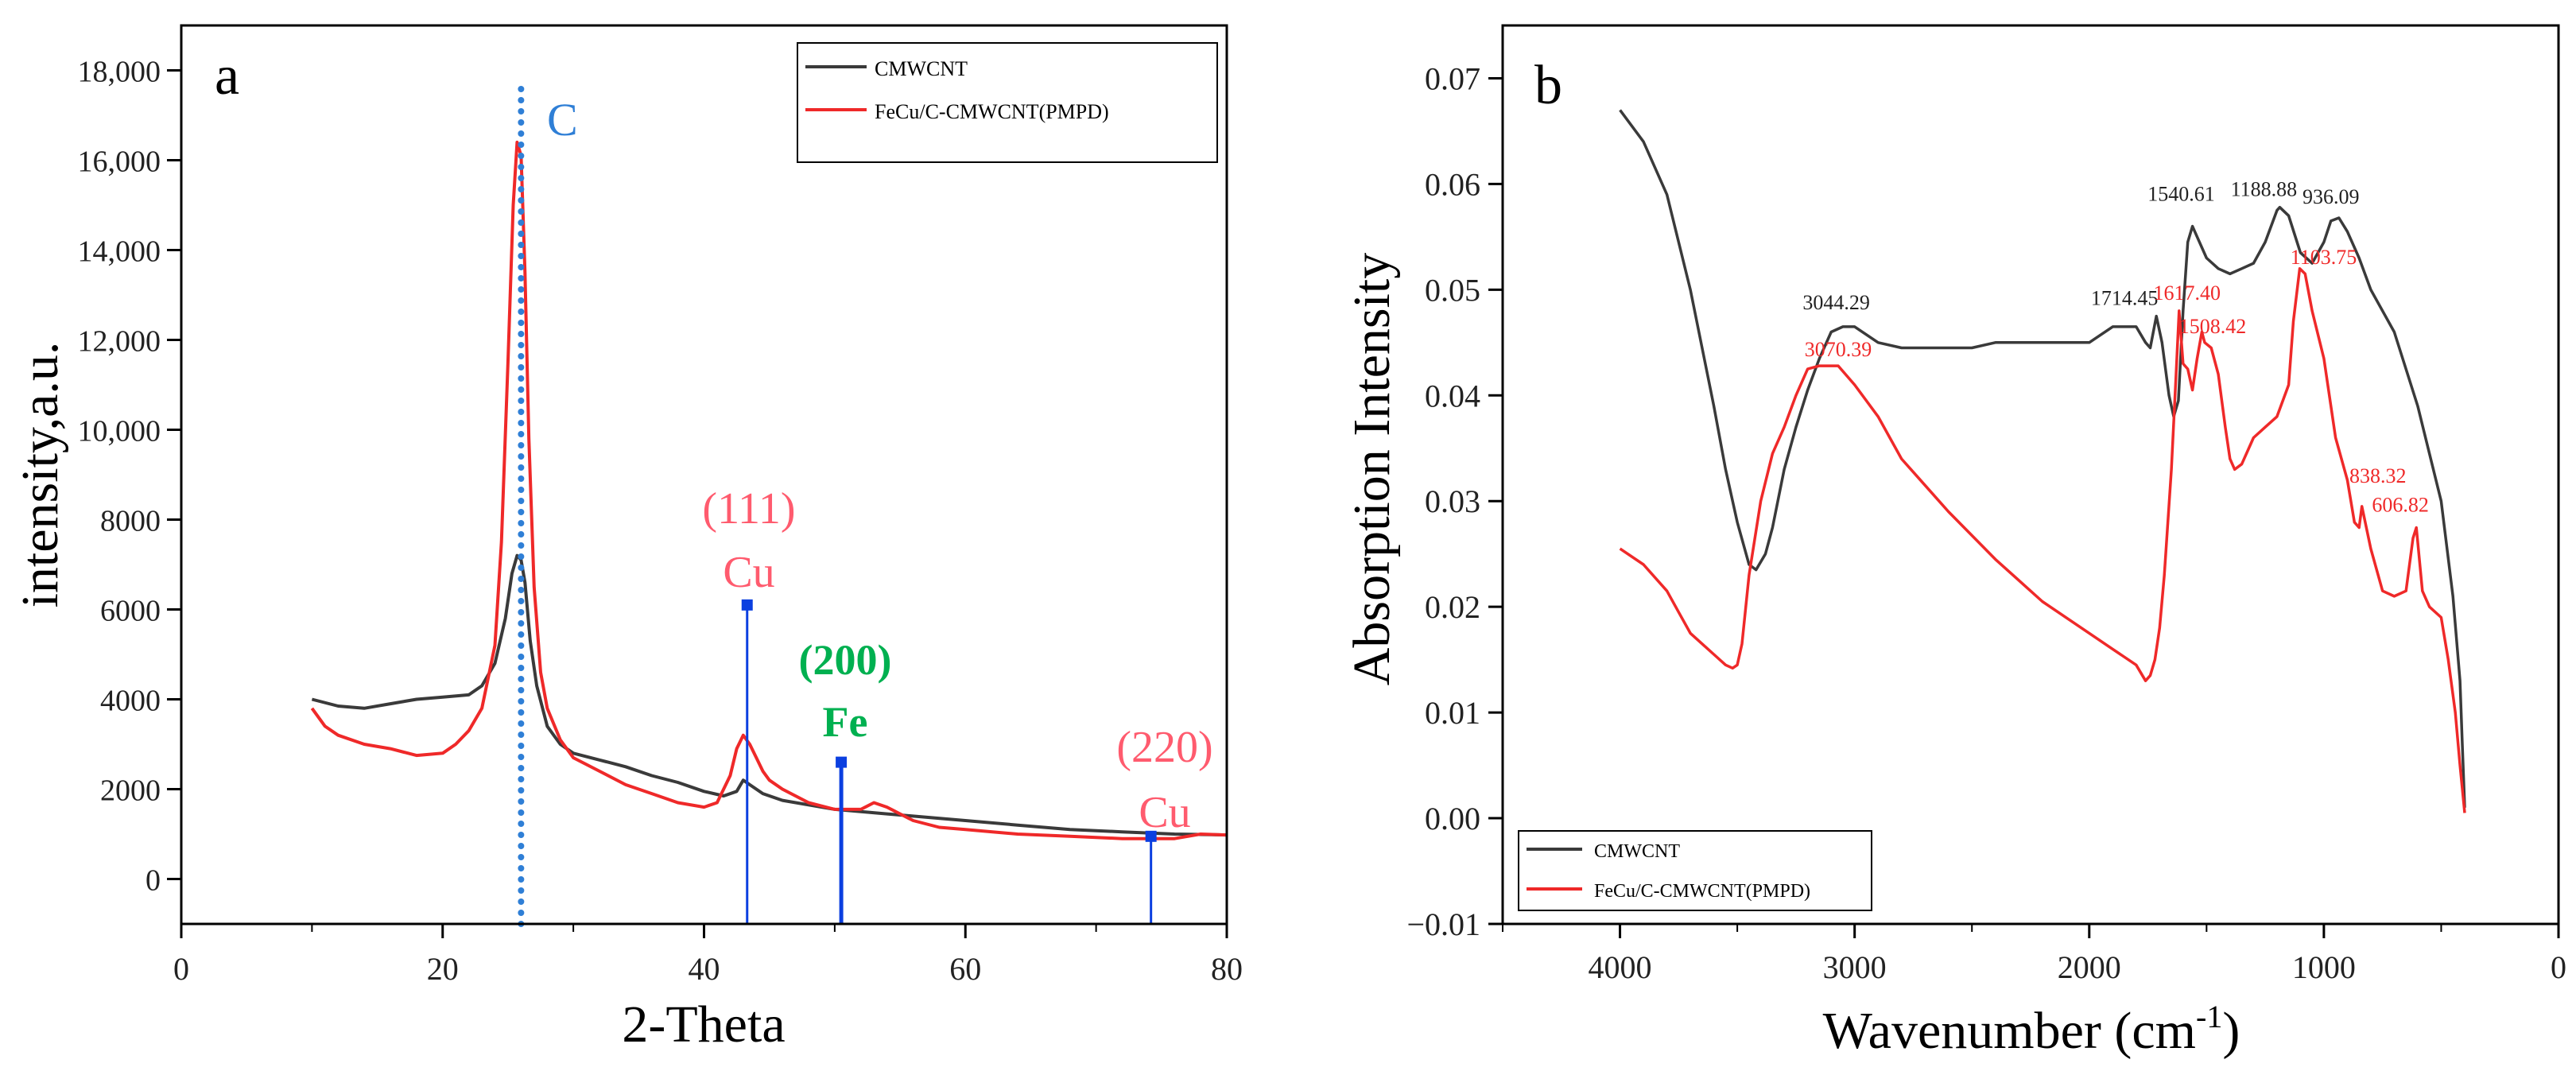 The height and width of the screenshot is (1075, 2576). What do you see at coordinates (2559, 967) in the screenshot?
I see `panel-b-x-tick-label: 0` at bounding box center [2559, 967].